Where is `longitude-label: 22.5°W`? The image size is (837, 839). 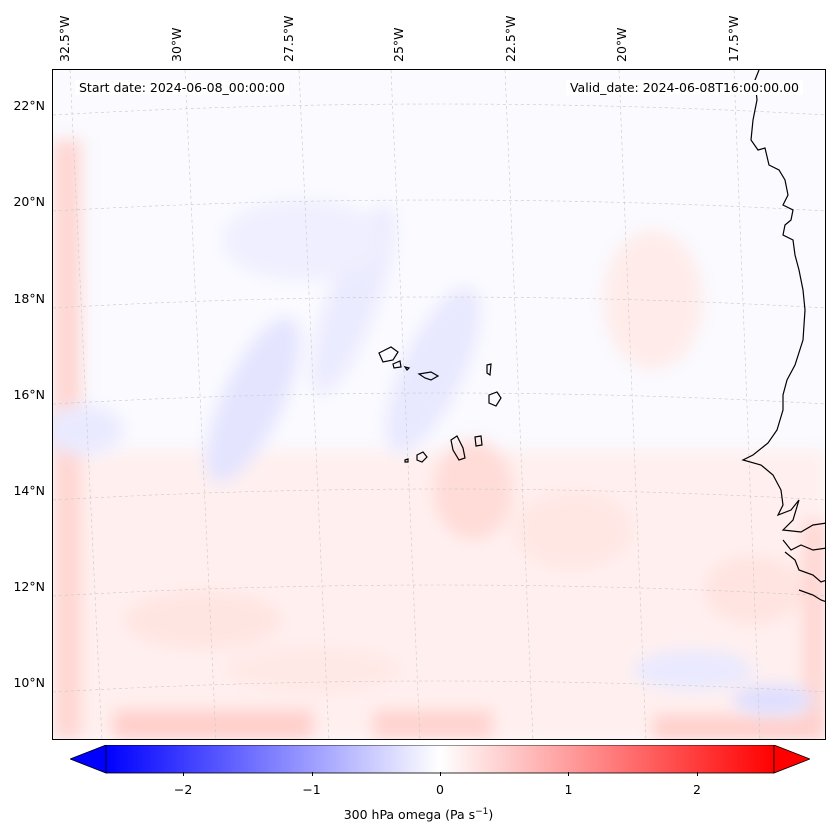
longitude-label: 22.5°W is located at coordinates (510, 38).